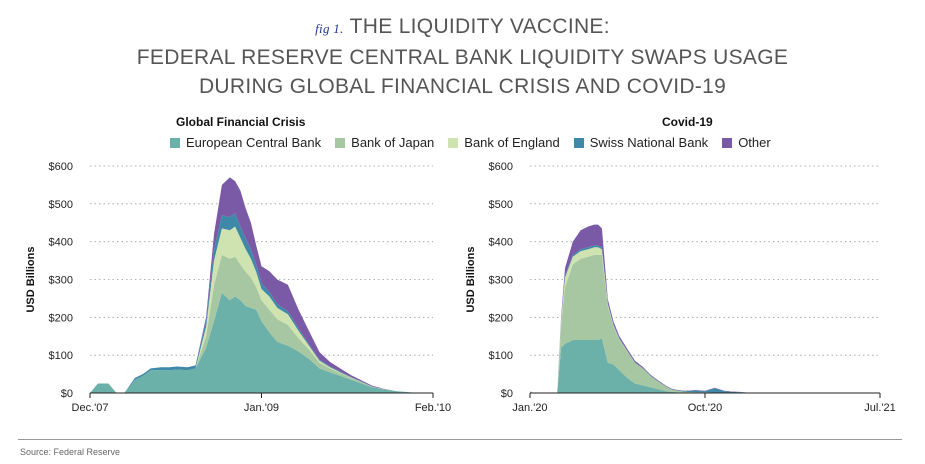 The width and height of the screenshot is (925, 464). What do you see at coordinates (61, 243) in the screenshot?
I see `gfc-ytick-label: $400` at bounding box center [61, 243].